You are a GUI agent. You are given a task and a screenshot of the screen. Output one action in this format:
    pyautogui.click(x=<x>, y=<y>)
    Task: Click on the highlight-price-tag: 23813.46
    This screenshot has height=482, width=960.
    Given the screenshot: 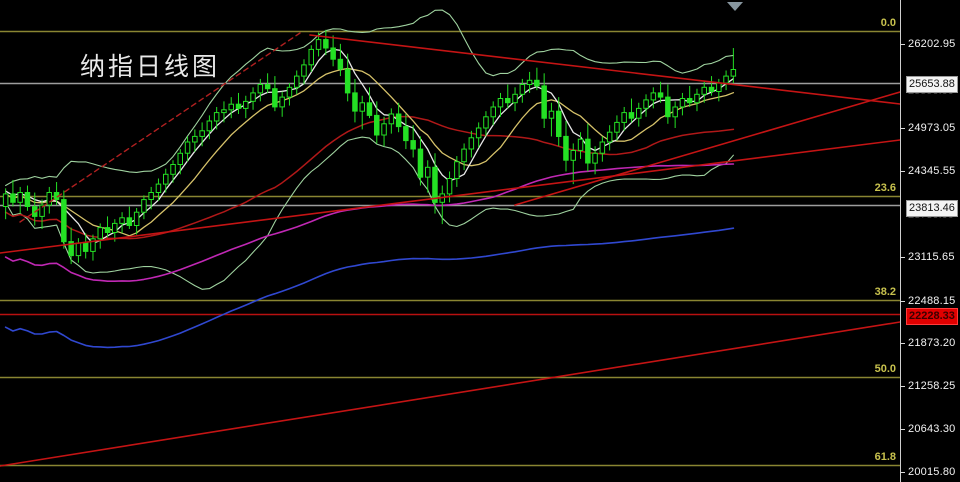 What is the action you would take?
    pyautogui.click(x=932, y=208)
    